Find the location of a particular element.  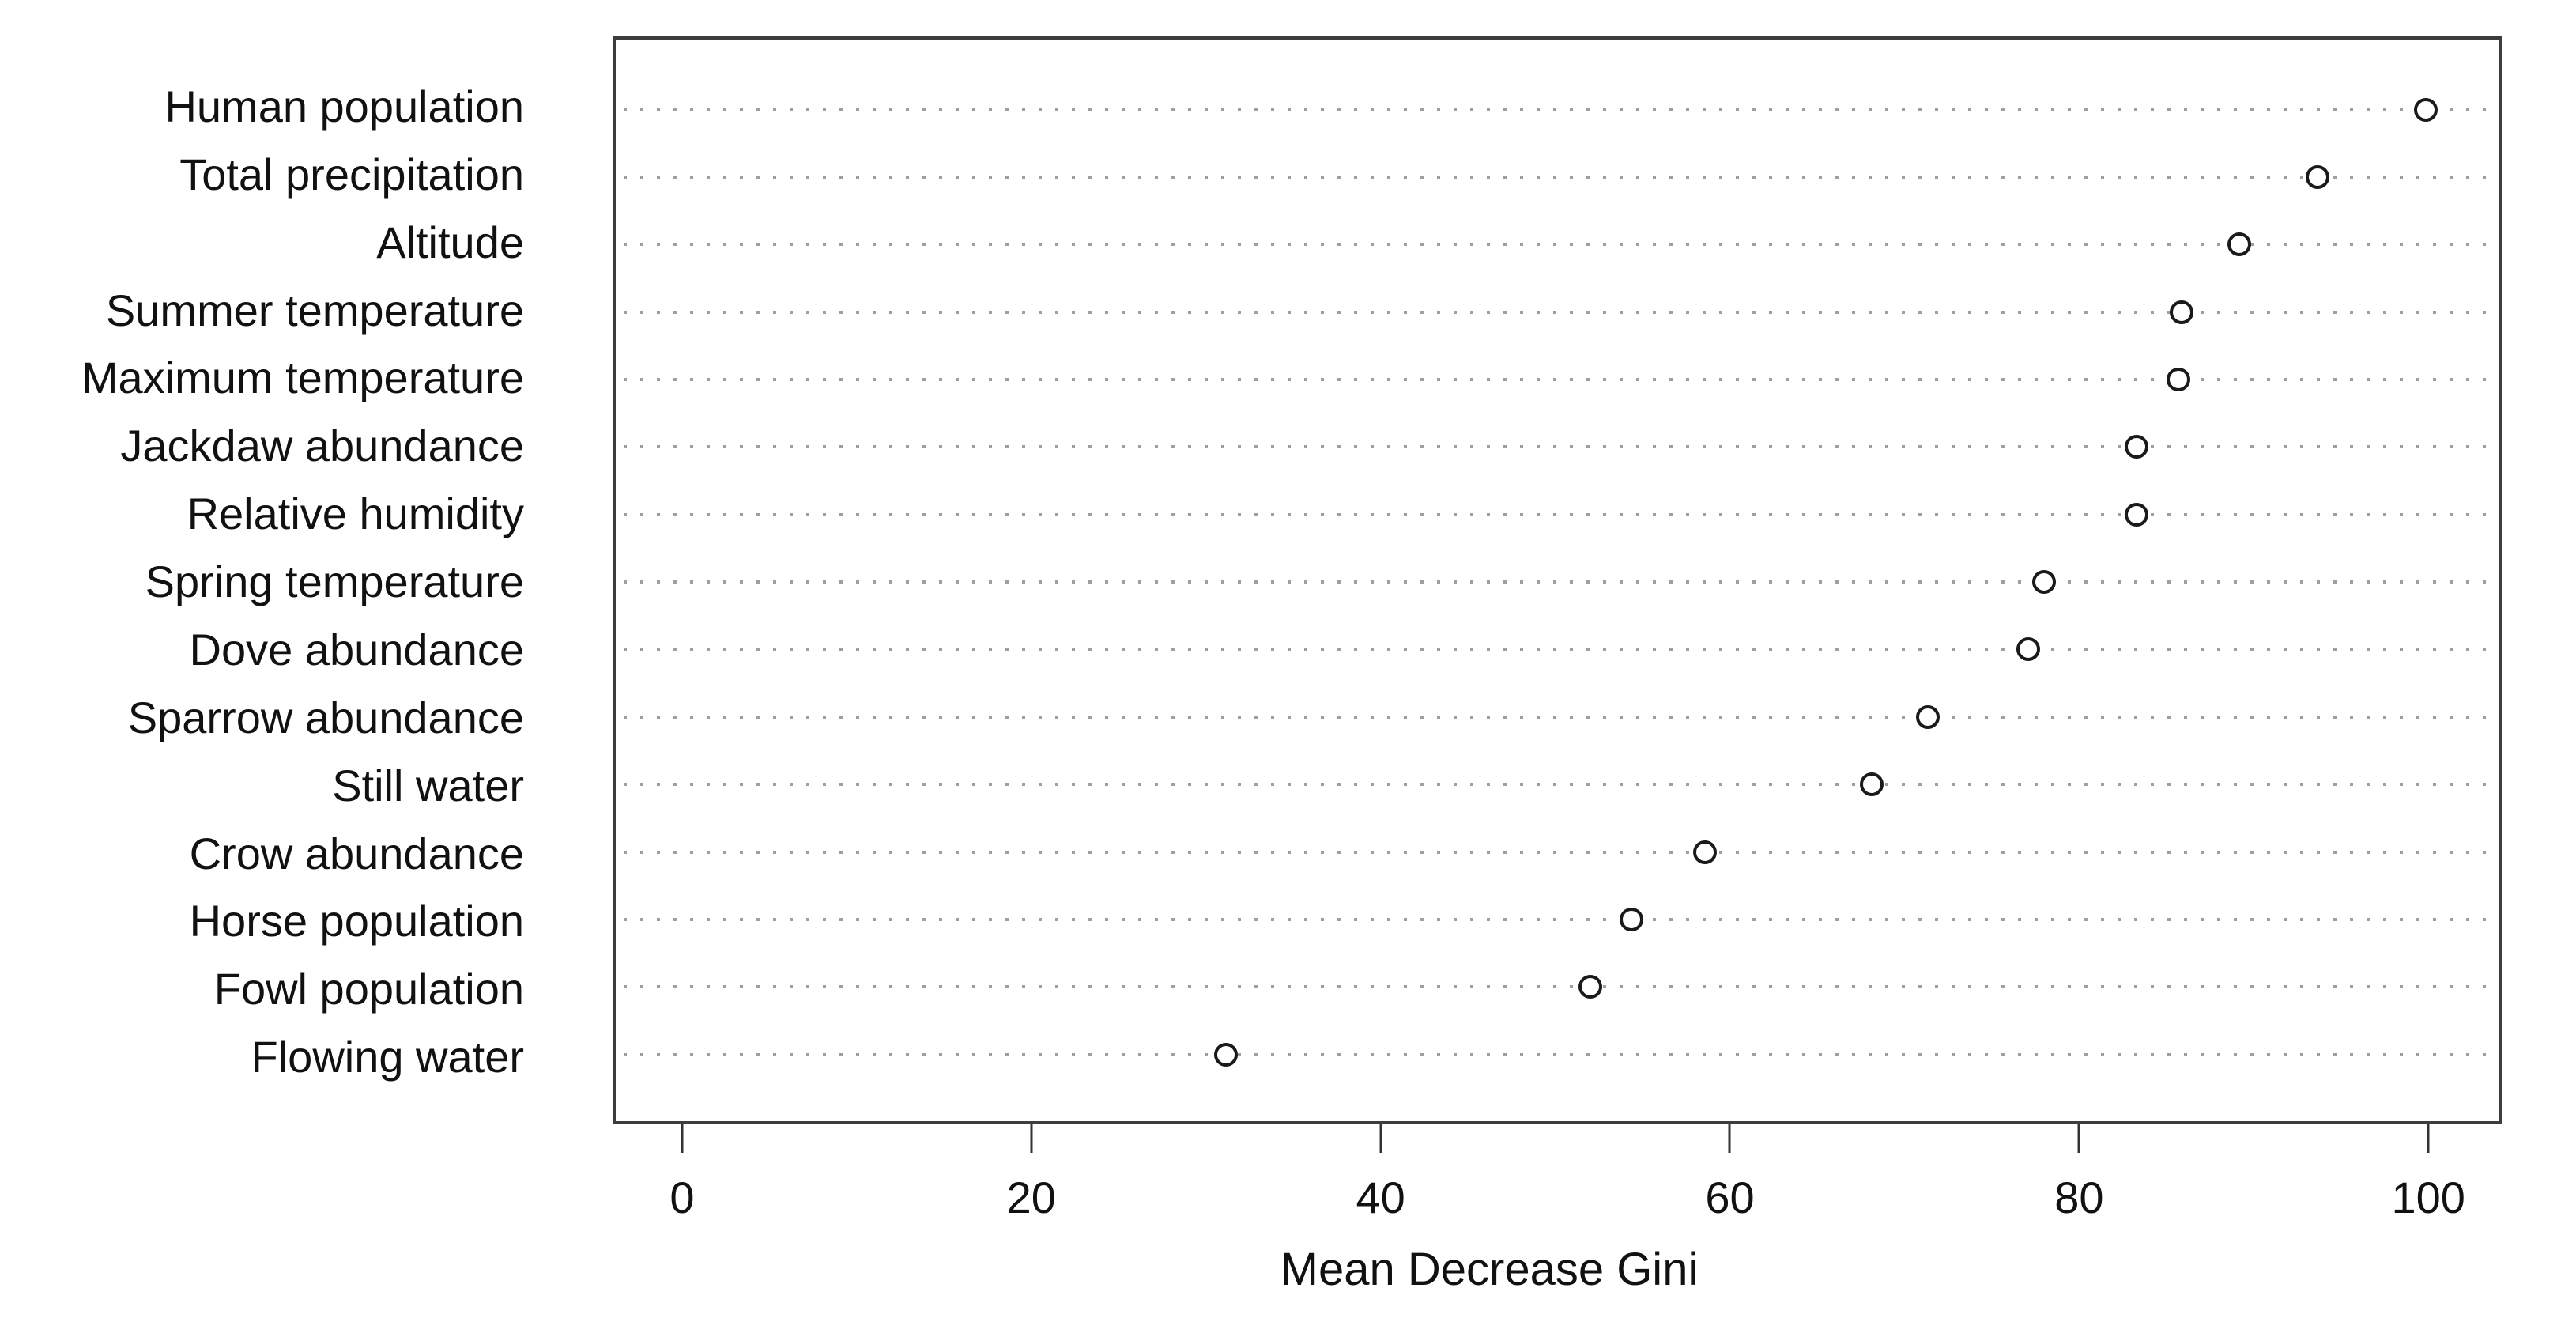

x-tick-label: 40 is located at coordinates (1380, 1197).